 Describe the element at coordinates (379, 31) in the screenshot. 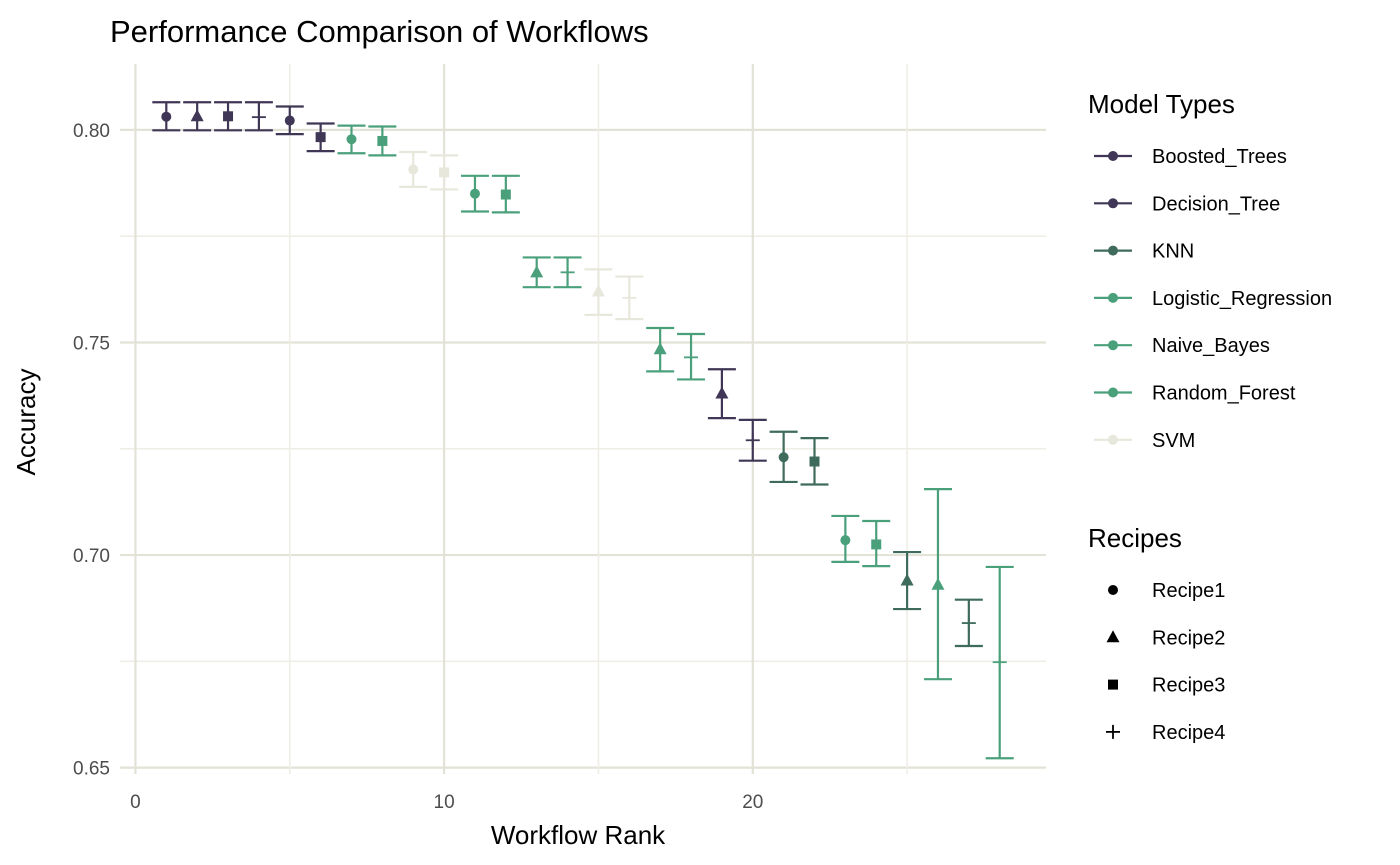

I see `chart-title: Performance Comparison of Workflows` at that location.